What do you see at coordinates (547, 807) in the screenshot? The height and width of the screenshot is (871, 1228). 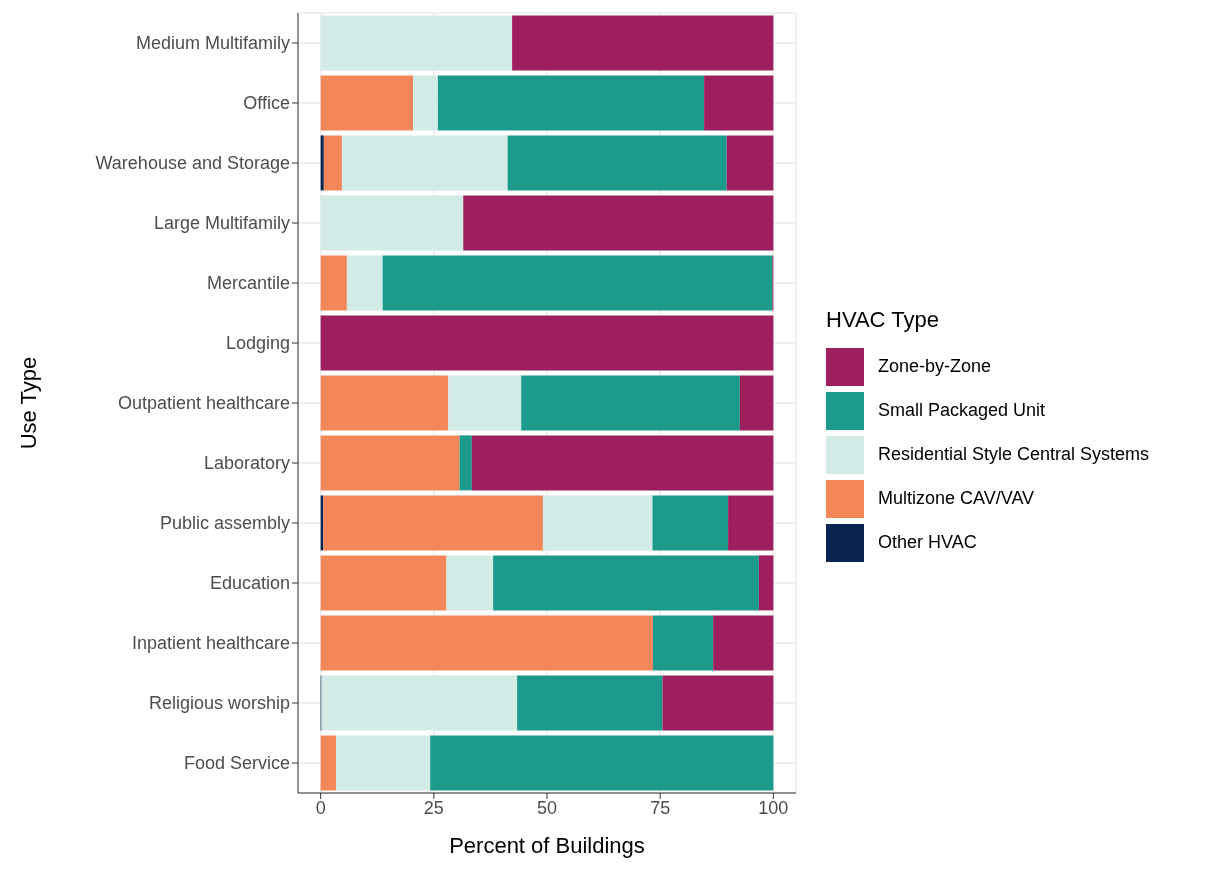 I see `x-tick-label: 50` at bounding box center [547, 807].